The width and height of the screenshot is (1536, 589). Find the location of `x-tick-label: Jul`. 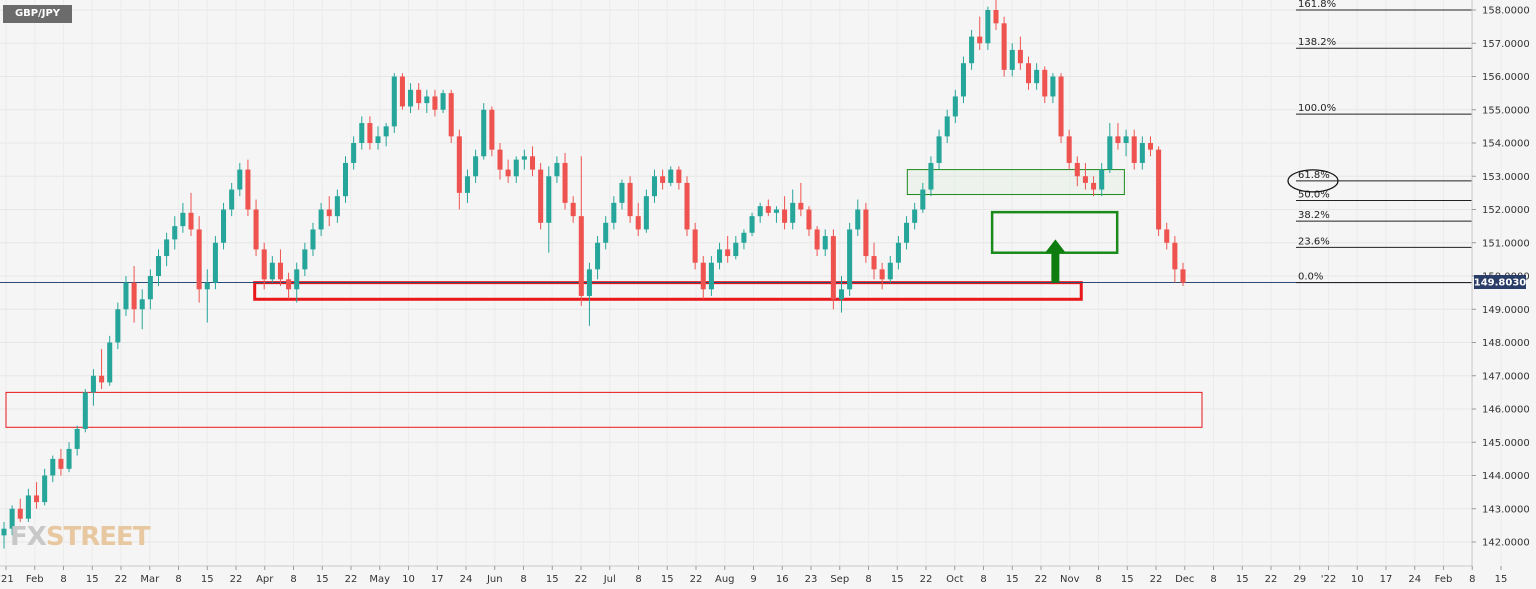

x-tick-label: Jul is located at coordinates (609, 579).